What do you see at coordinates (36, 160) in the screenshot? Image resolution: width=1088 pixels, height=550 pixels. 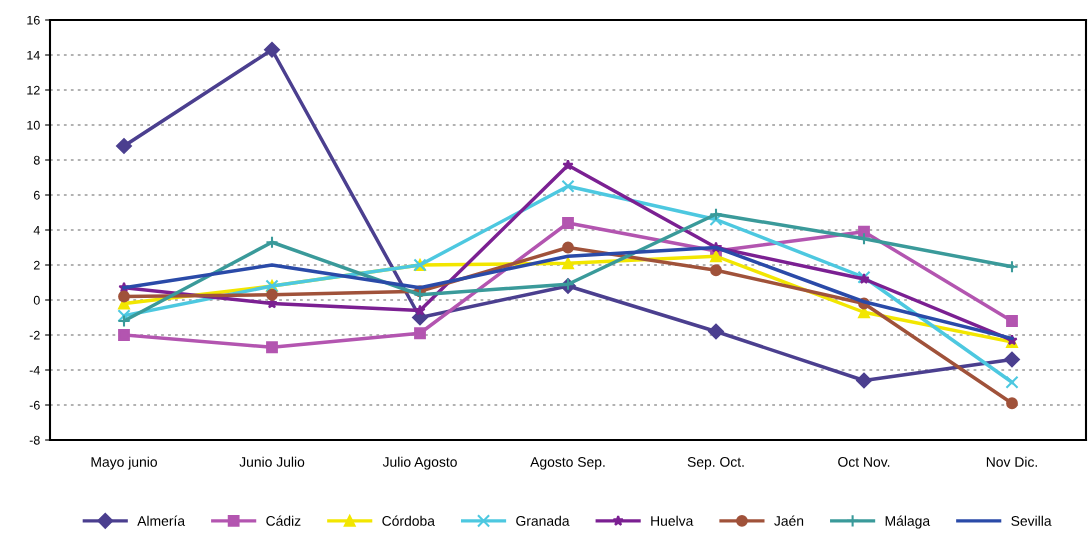 I see `y-tick-label: 8` at bounding box center [36, 160].